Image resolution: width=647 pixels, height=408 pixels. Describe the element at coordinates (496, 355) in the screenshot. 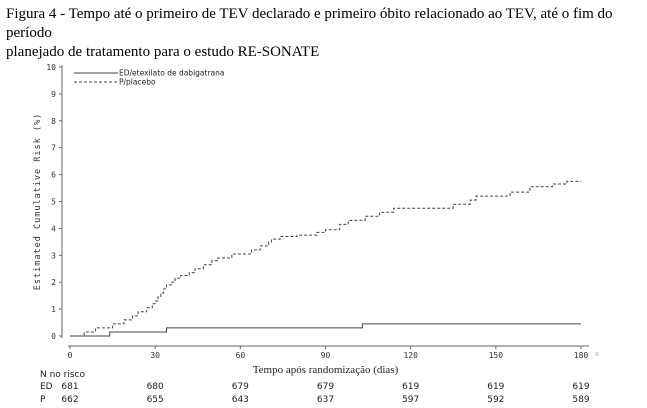

I see `x-tick-label: 150` at that location.